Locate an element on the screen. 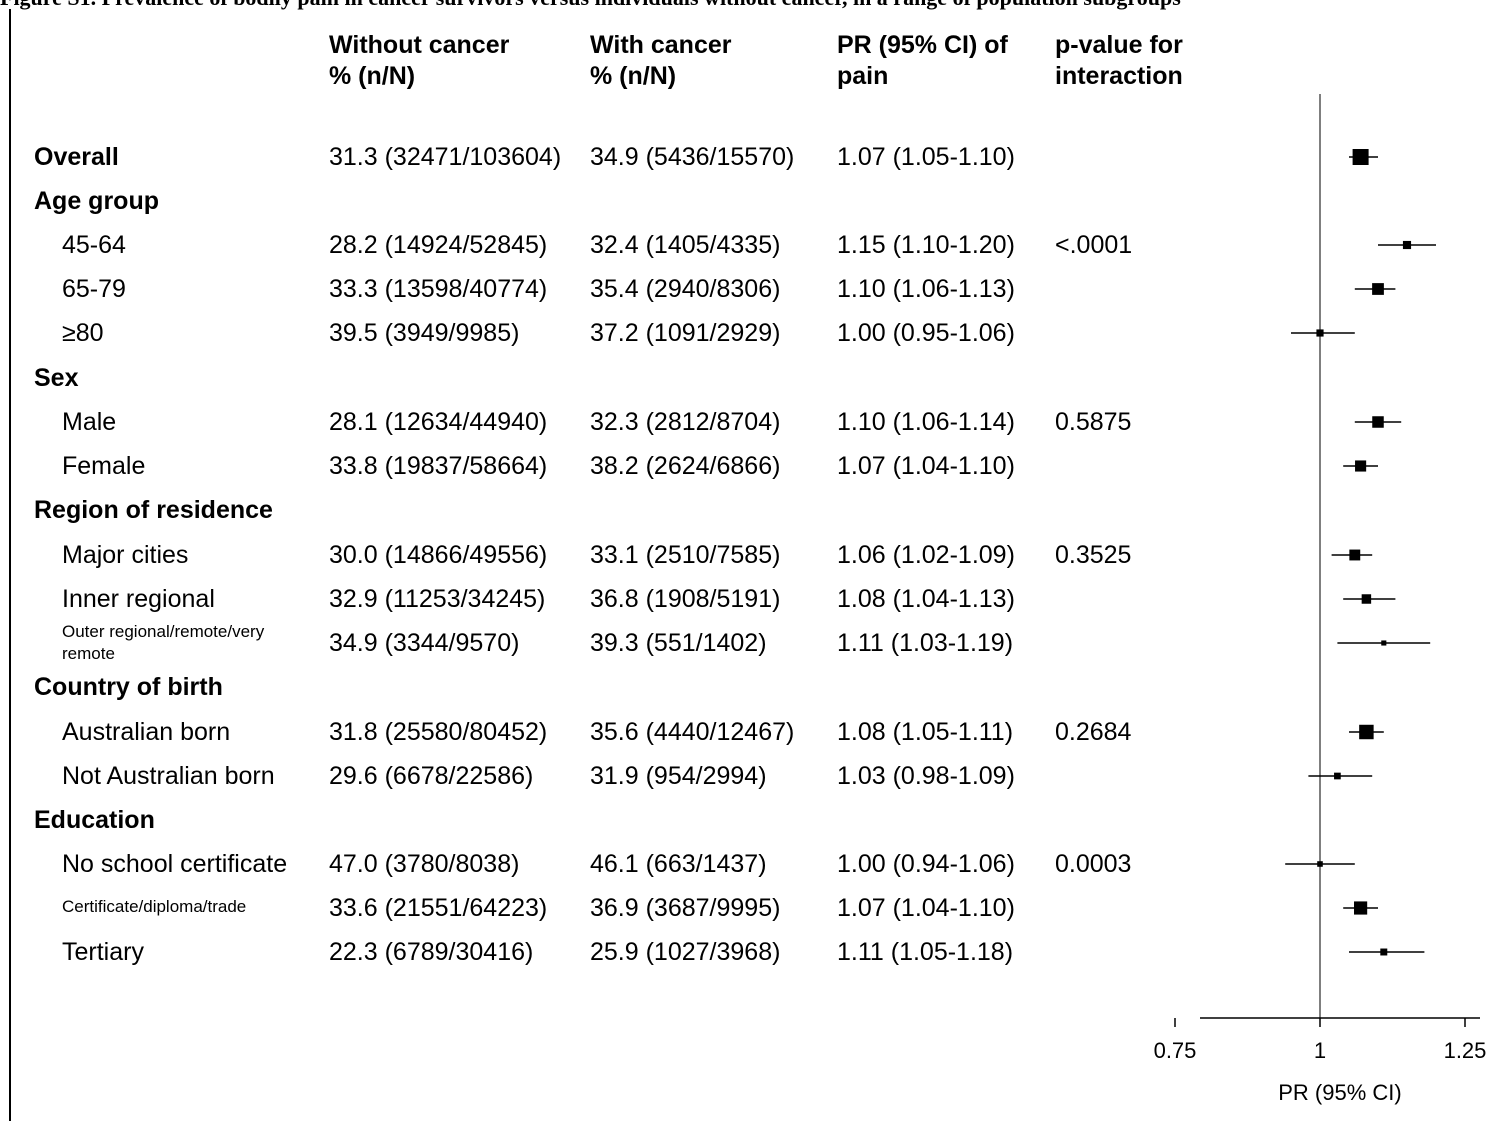  pr-cell: 1.03 (0.98-1.09) is located at coordinates (926, 776).